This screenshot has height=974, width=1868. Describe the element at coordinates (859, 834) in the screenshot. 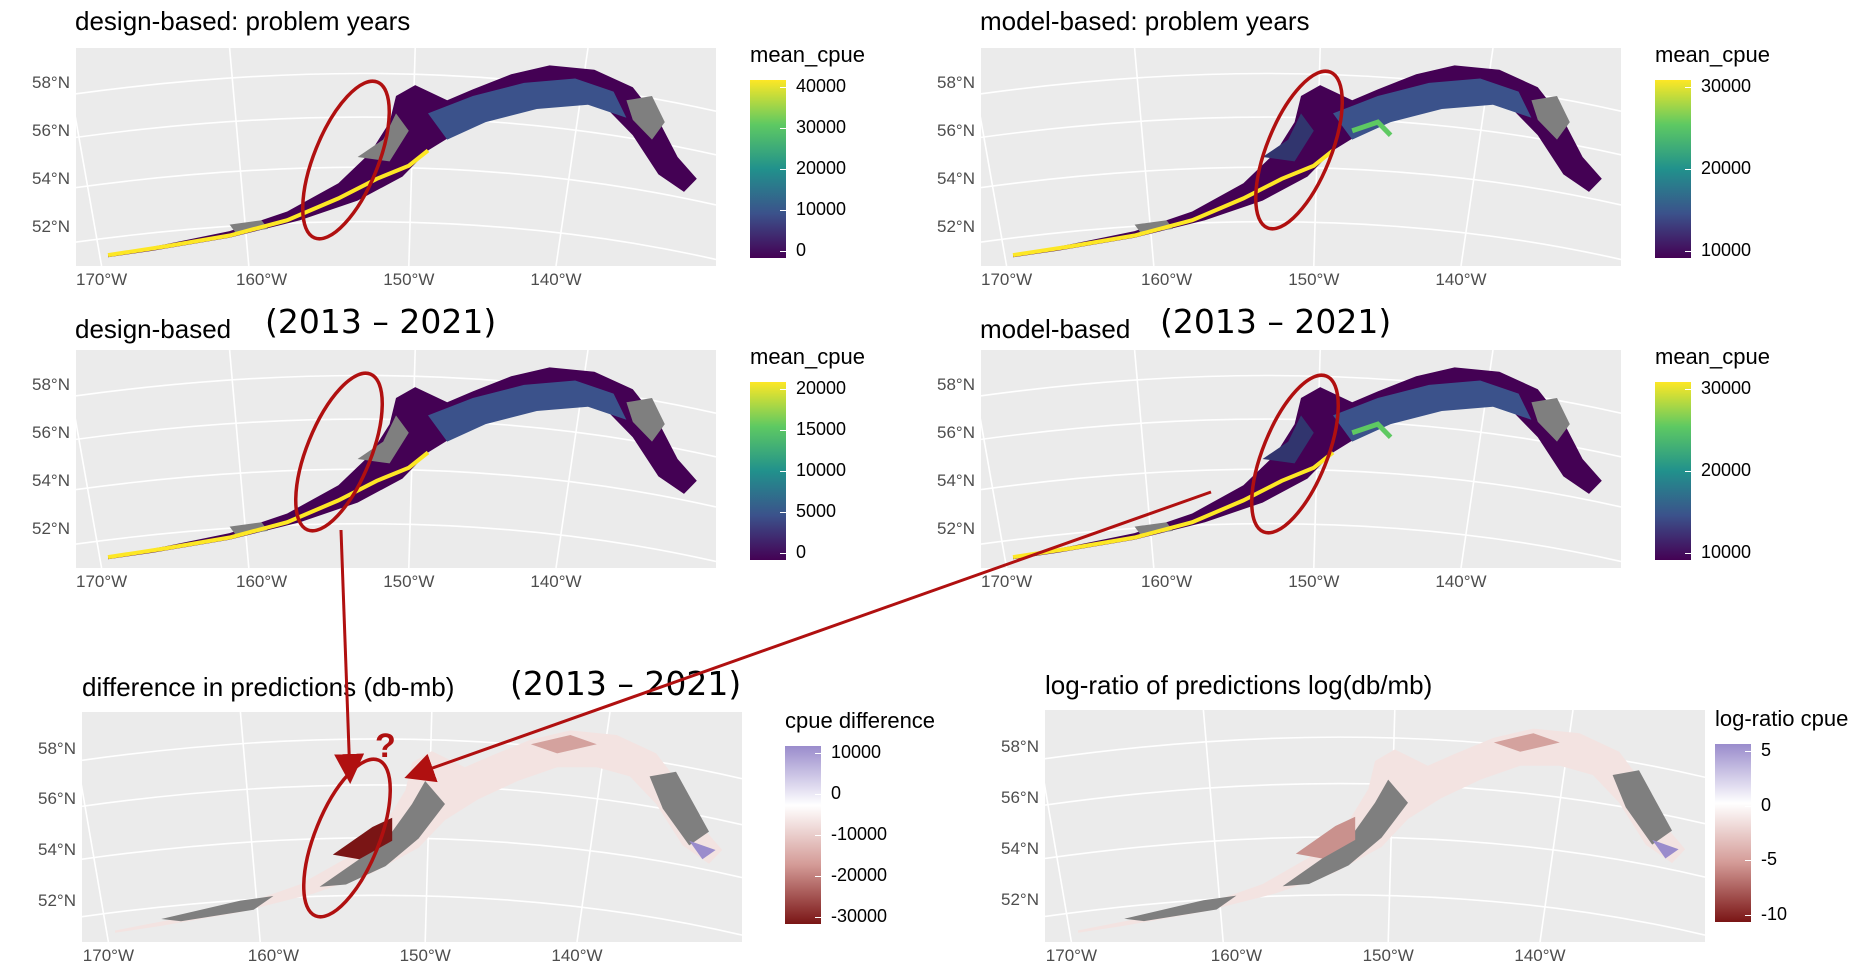

I see `legend-tick-label: -10000` at that location.